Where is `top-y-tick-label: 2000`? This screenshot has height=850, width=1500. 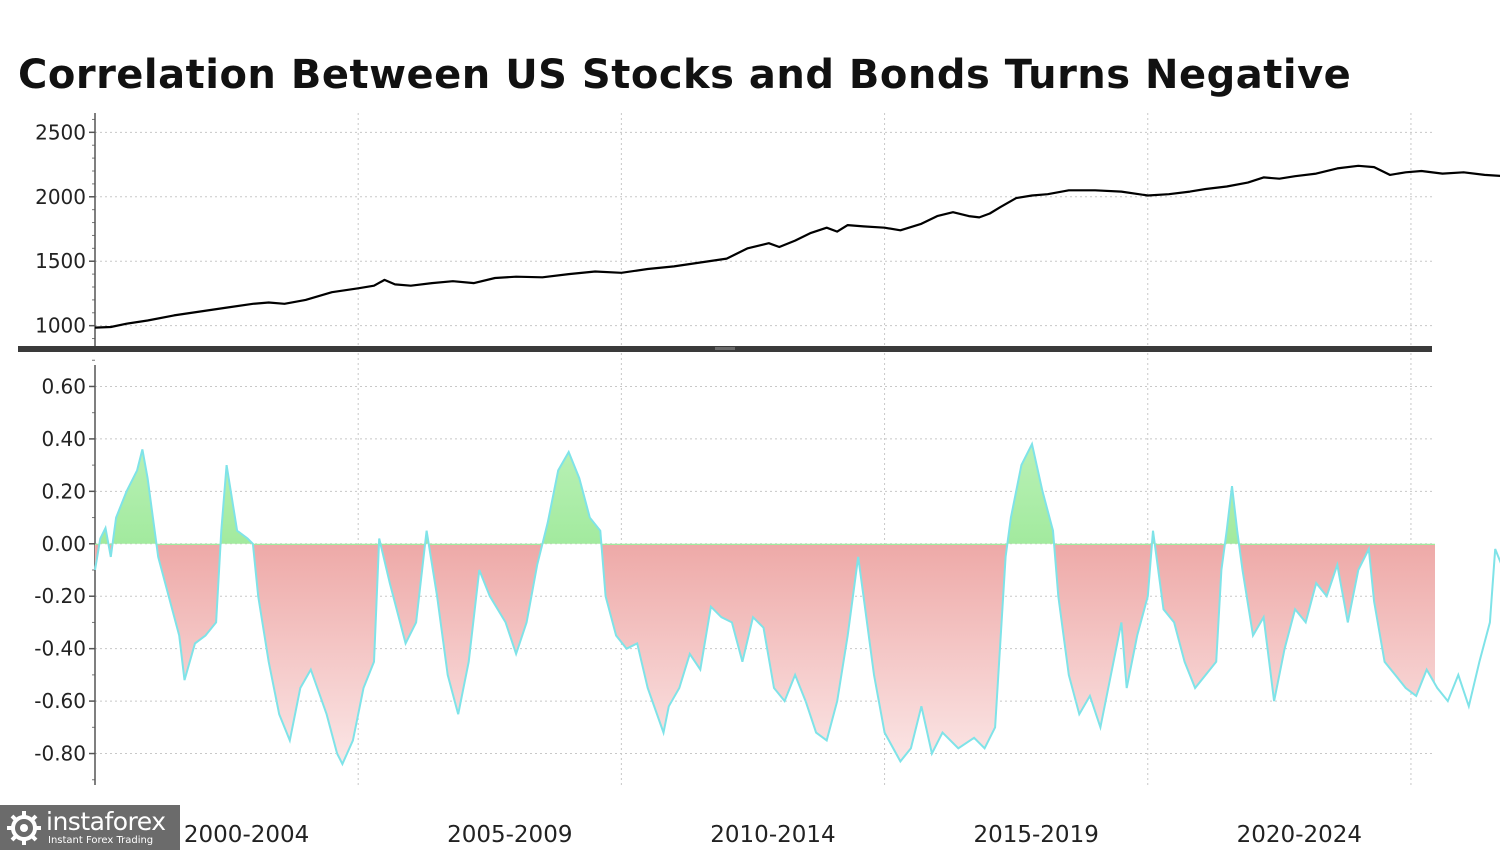
top-y-tick-label: 2000 is located at coordinates (60, 197).